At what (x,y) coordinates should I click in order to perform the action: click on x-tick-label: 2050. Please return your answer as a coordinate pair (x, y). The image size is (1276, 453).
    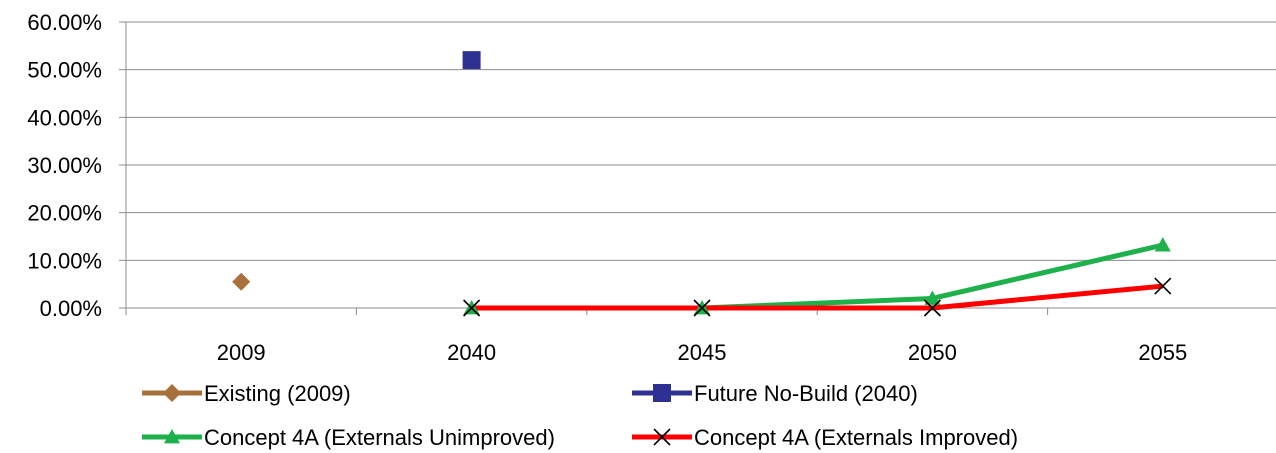
    Looking at the image, I should click on (932, 352).